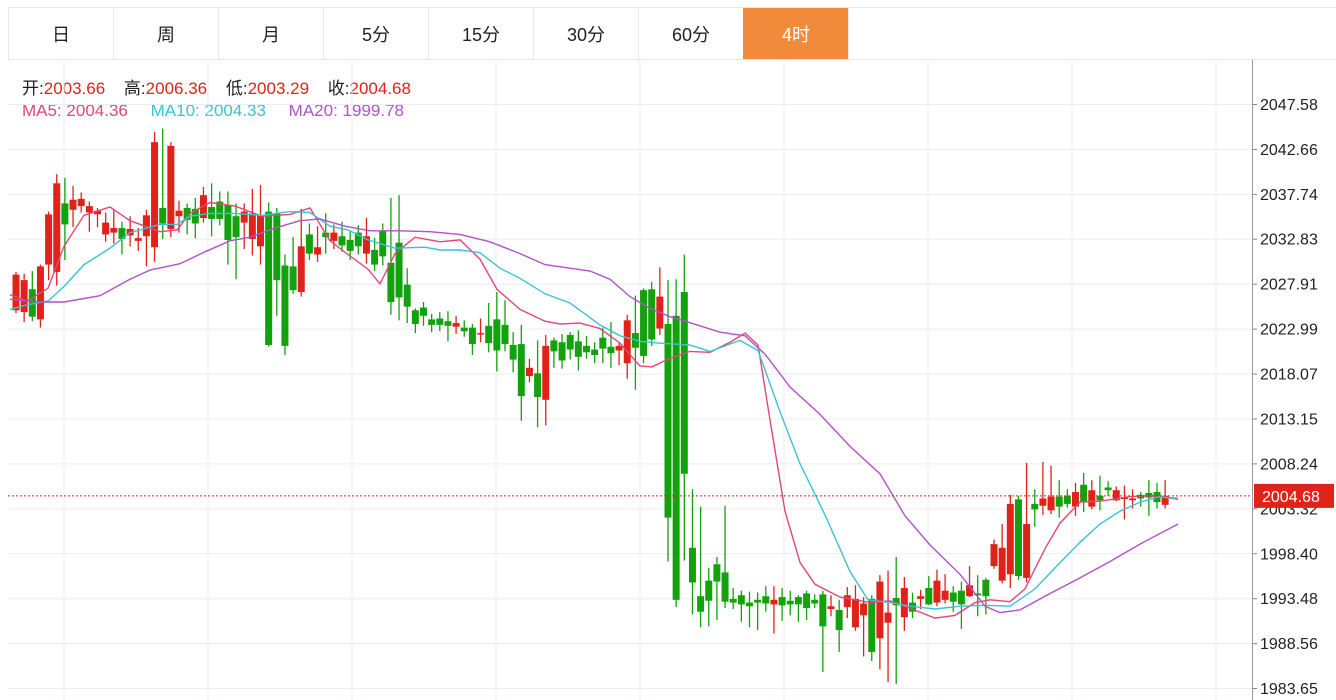  Describe the element at coordinates (1289, 195) in the screenshot. I see `y-tick-label: 2037.74` at that location.